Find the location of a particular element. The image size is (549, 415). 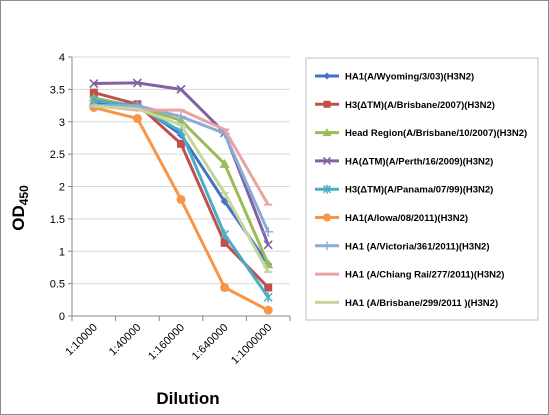

y-tick-label: 0 is located at coordinates (62, 317).